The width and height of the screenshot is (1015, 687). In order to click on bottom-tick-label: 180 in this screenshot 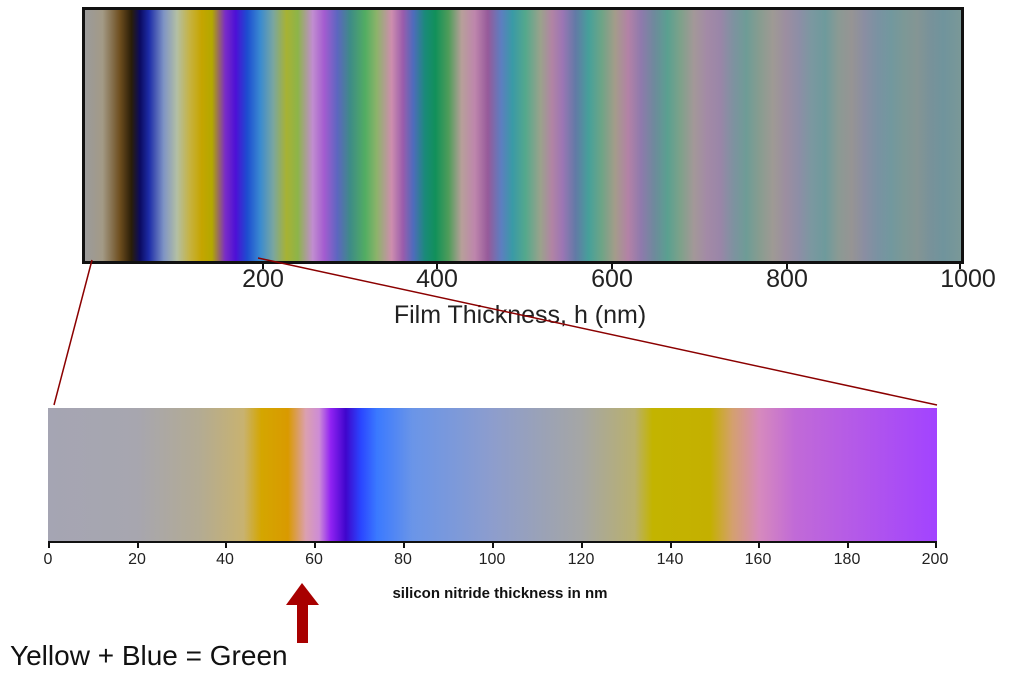, I will do `click(847, 559)`.